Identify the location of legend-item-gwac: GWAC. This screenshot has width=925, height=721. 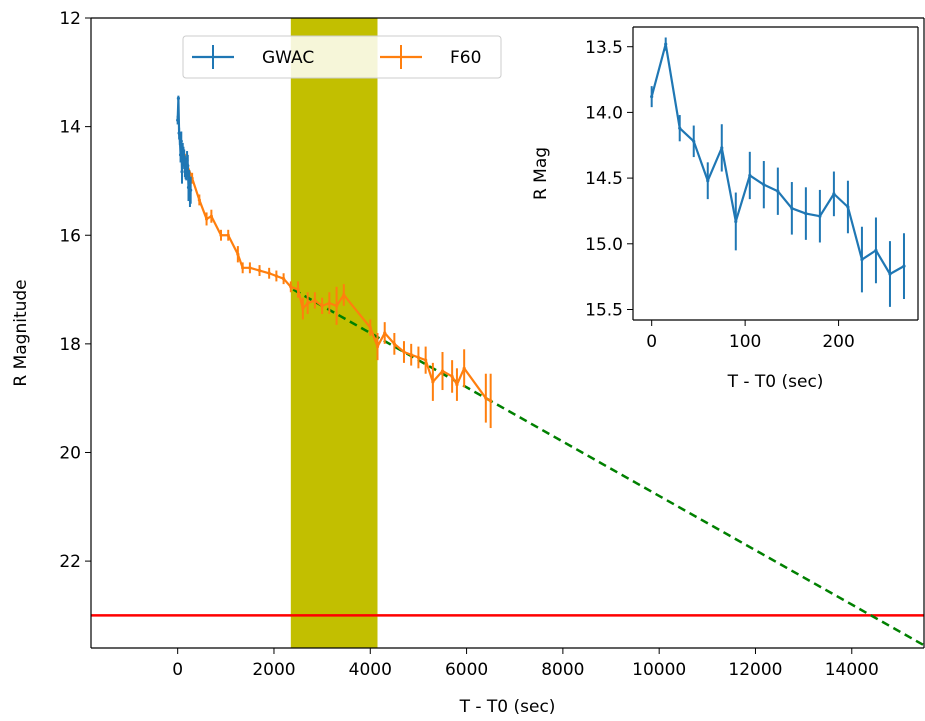
(253, 57).